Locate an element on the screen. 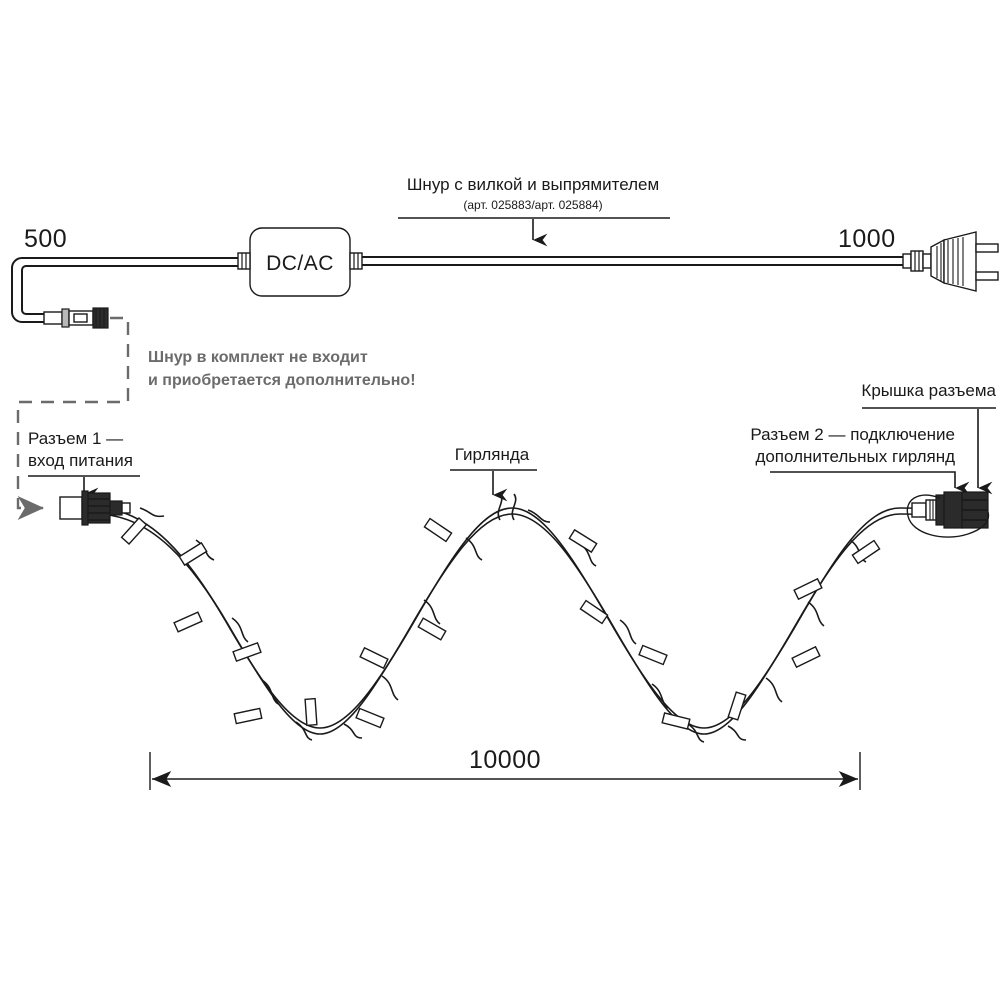 This screenshot has height=1000, width=1000. adapter-input-cord is located at coordinates (127, 290).